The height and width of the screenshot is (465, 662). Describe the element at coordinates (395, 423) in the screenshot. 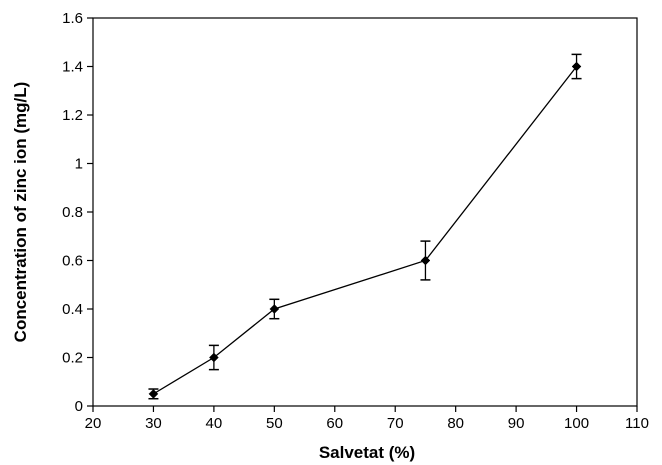

I see `x-tick-label: 70` at that location.